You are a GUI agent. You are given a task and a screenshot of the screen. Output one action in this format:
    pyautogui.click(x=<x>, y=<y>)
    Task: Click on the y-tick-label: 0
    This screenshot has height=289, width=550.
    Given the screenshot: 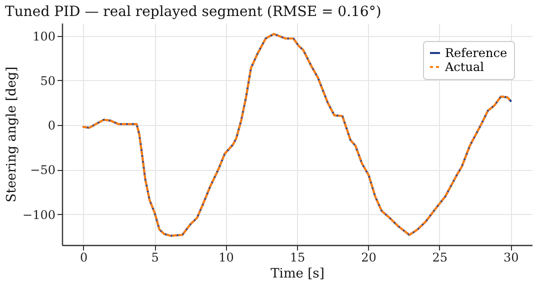 What is the action you would take?
    pyautogui.click(x=52, y=125)
    